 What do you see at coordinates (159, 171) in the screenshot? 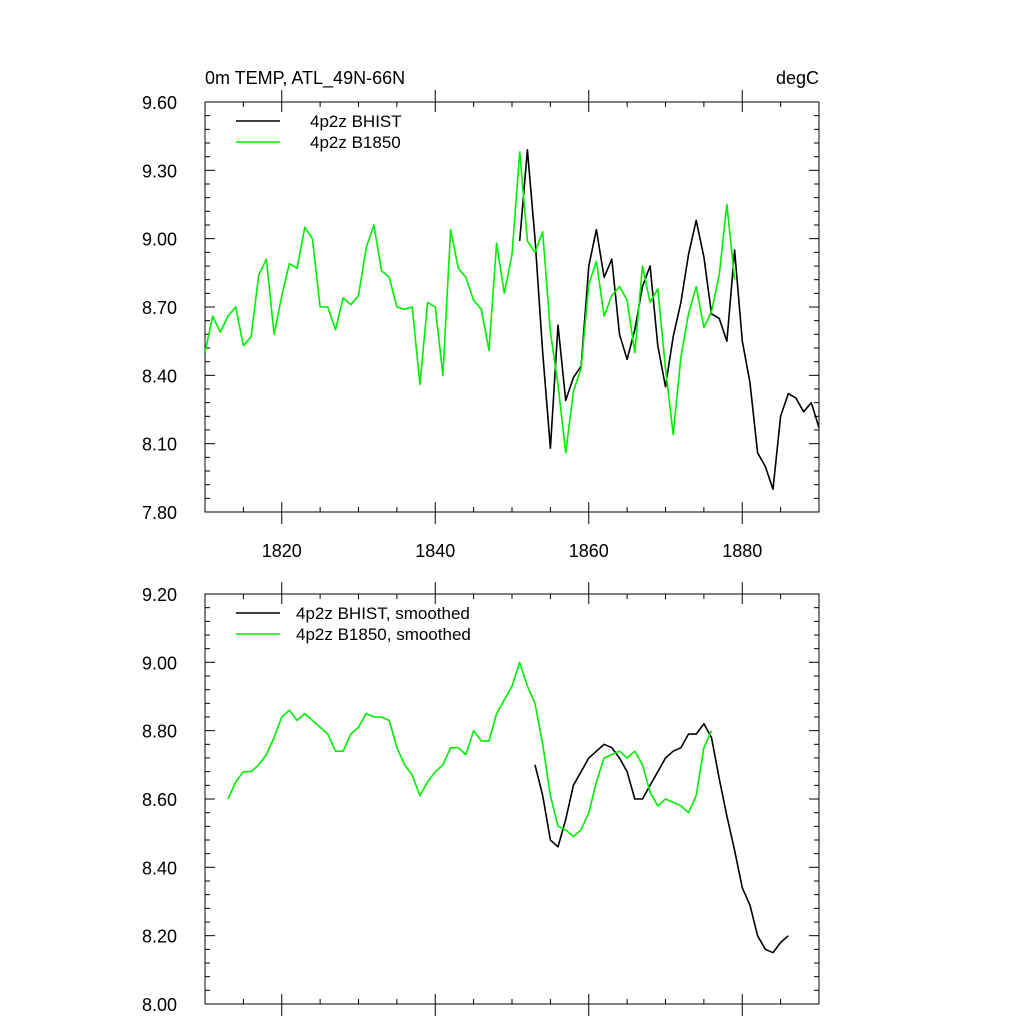
I see `y-tick-label: 9.30` at bounding box center [159, 171].